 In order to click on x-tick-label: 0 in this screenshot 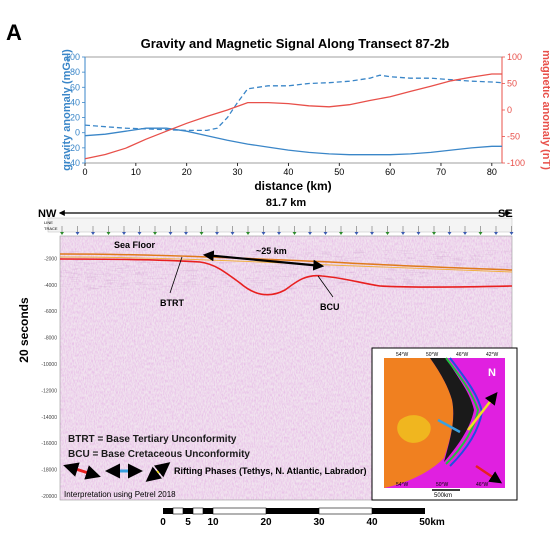, I will do `click(84, 172)`.